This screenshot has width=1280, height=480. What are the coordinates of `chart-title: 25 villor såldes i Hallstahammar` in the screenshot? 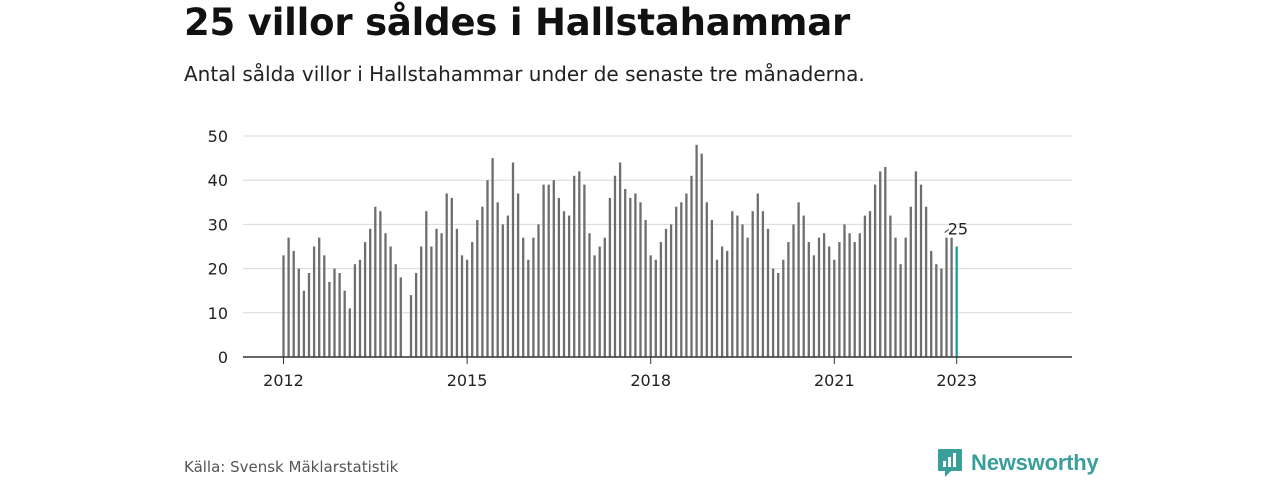 It's located at (517, 22).